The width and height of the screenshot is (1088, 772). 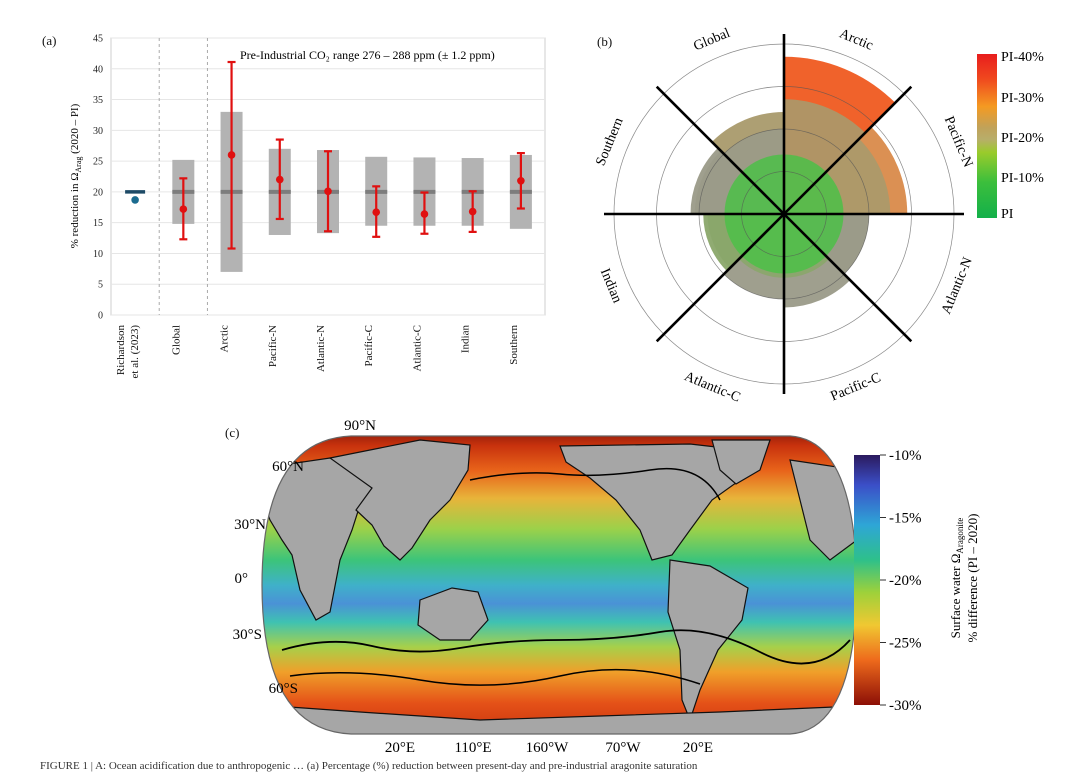 What do you see at coordinates (98, 192) in the screenshot?
I see `y-tick-label-a: 20` at bounding box center [98, 192].